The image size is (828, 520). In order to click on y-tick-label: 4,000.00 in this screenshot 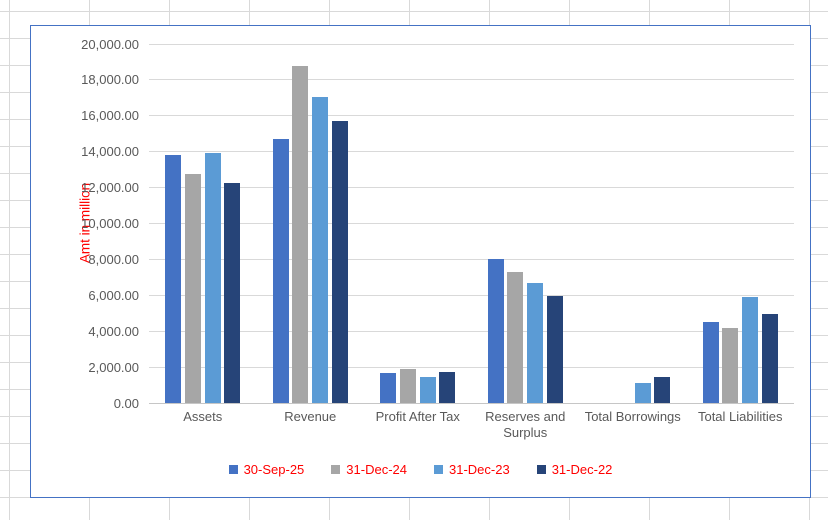, I will do `click(113, 331)`.